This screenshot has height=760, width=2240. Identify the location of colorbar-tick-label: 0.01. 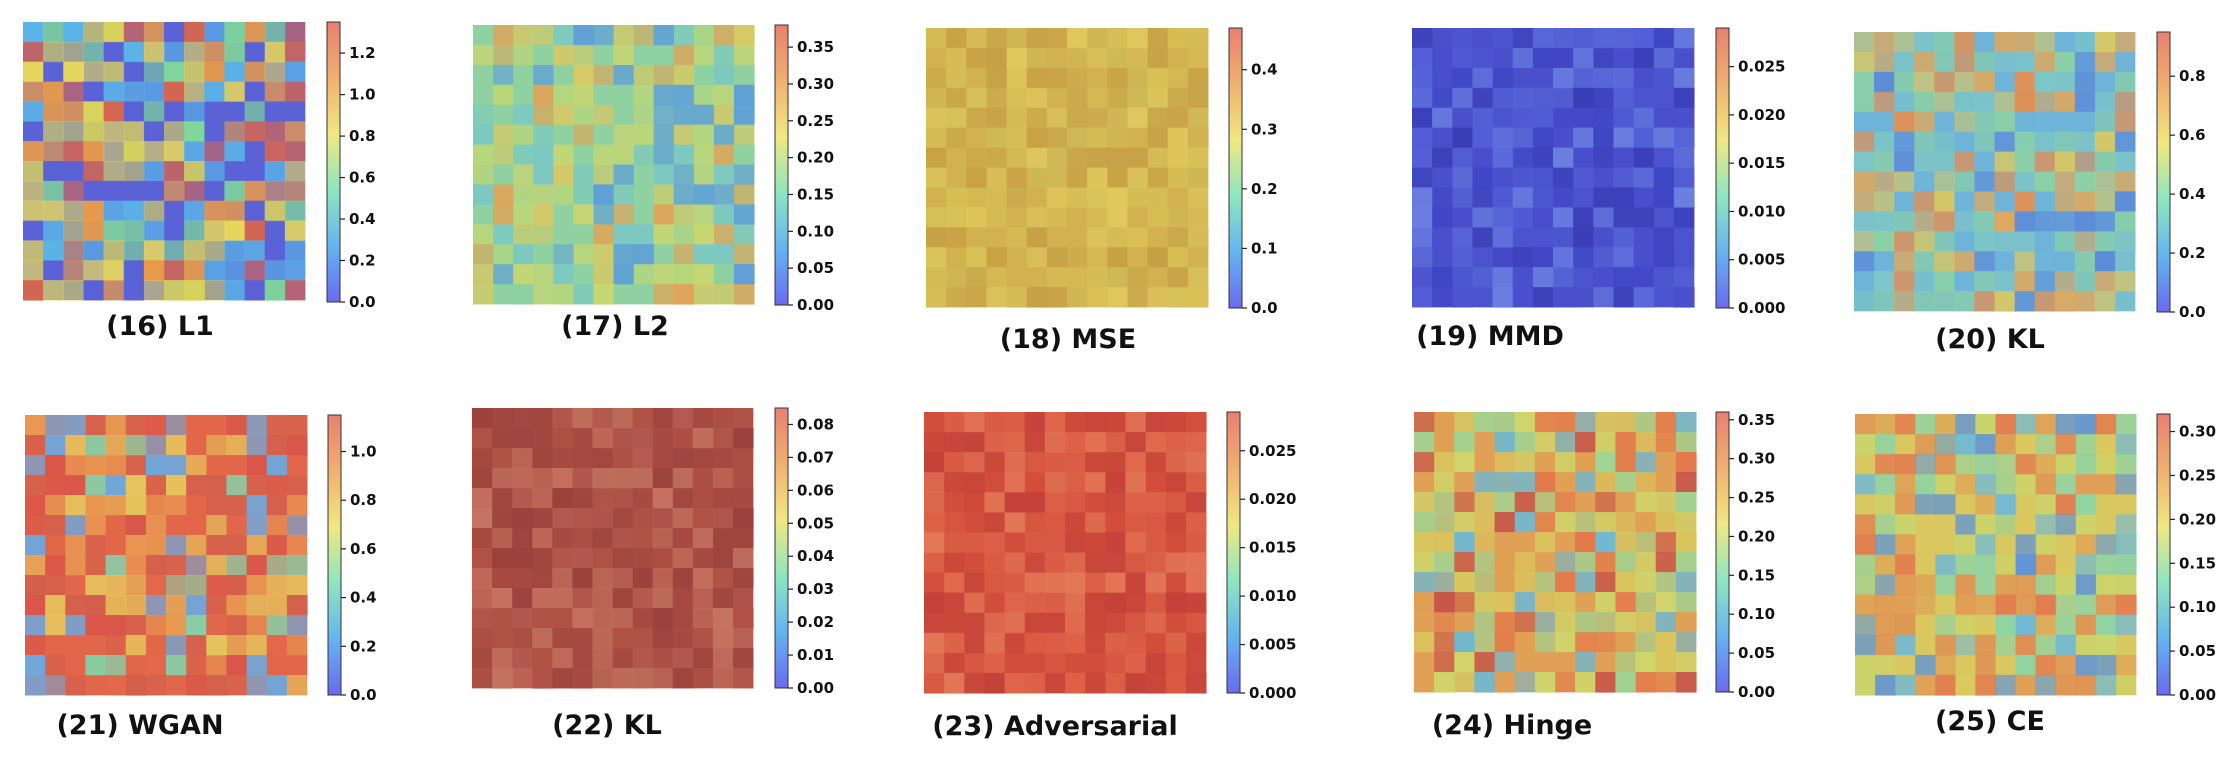
(815, 655).